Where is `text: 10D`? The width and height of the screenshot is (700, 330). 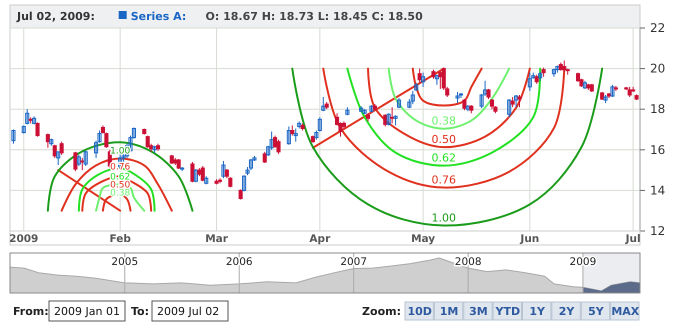
text: 10D is located at coordinates (419, 311).